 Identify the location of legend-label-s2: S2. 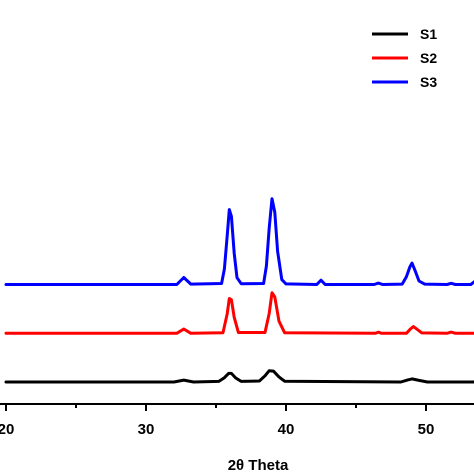
(428, 58).